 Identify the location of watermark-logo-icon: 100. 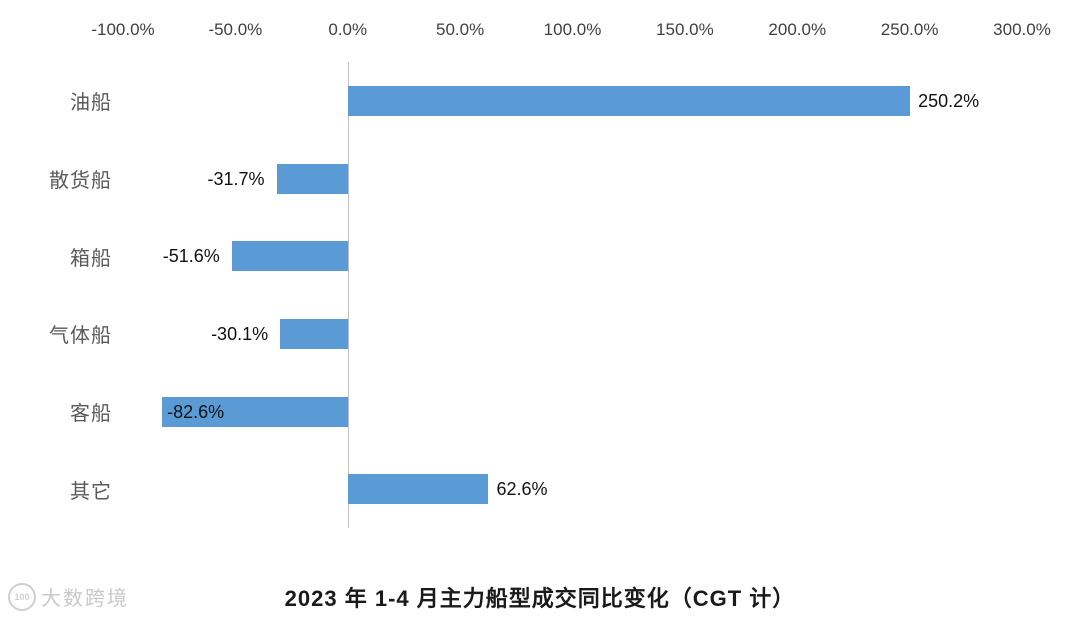
(22, 596).